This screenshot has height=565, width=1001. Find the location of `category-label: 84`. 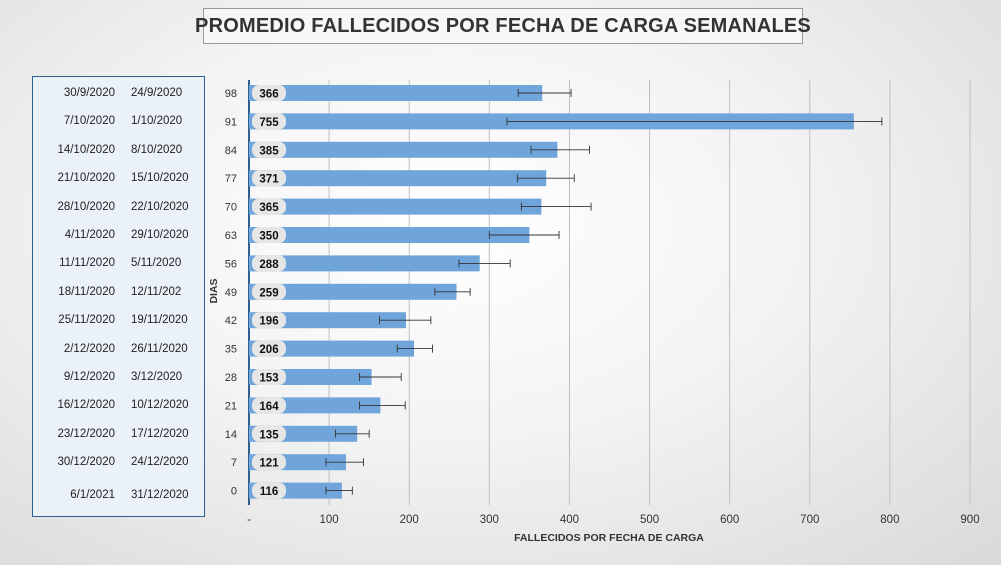

category-label: 84 is located at coordinates (231, 151).